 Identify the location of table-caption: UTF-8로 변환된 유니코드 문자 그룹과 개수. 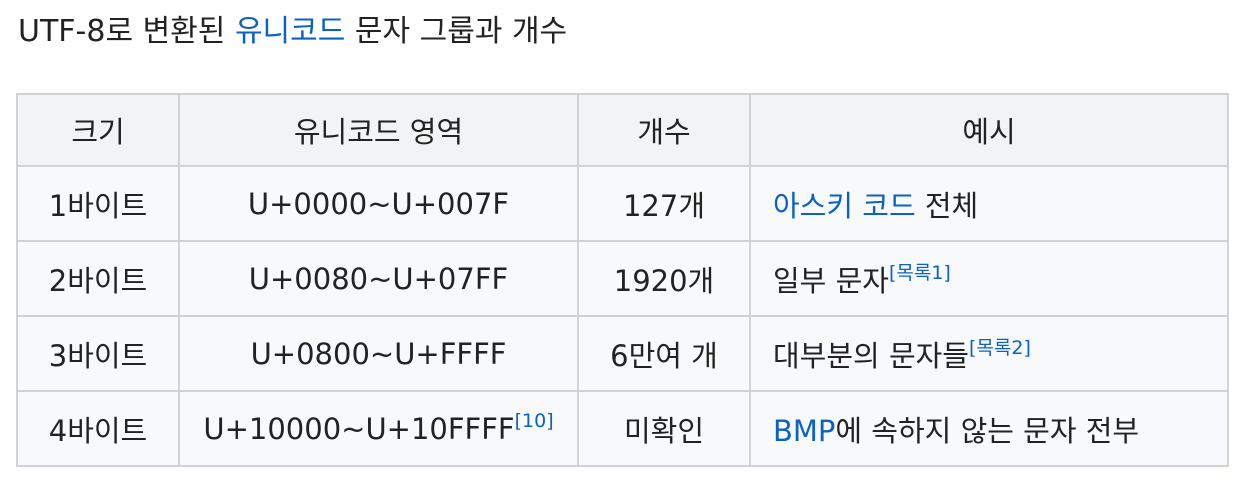
(292, 32).